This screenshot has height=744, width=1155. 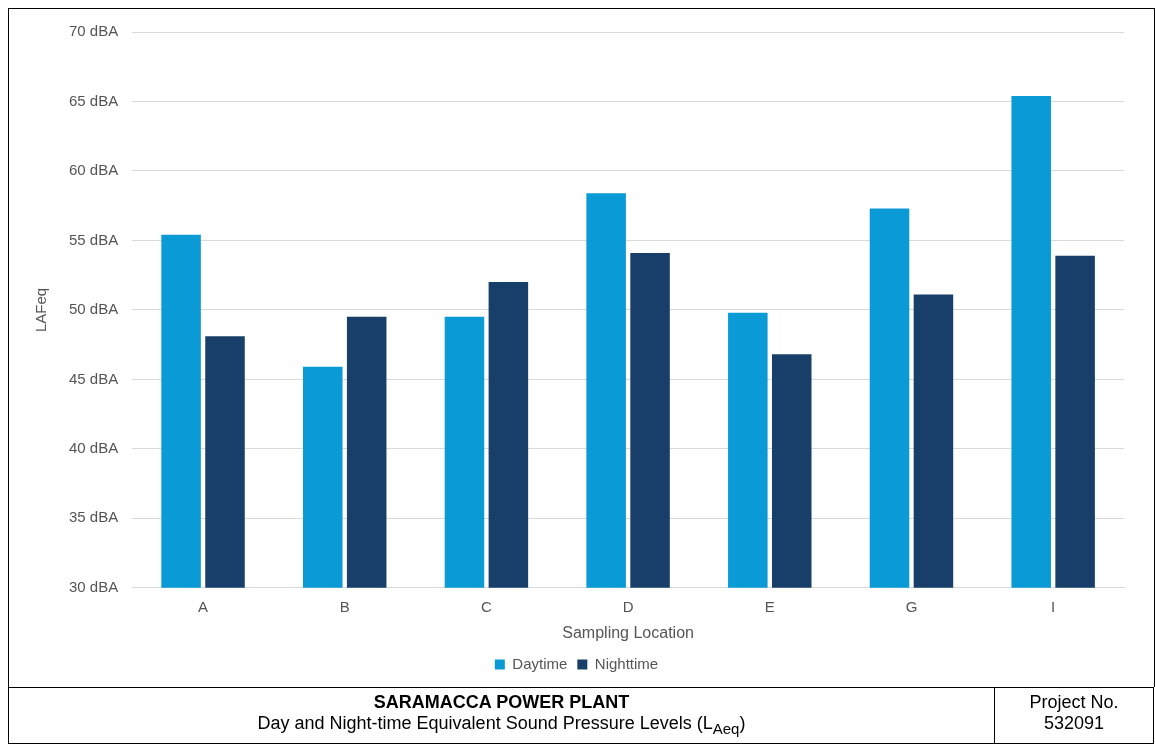 I want to click on x-tick-label: G, so click(x=911, y=606).